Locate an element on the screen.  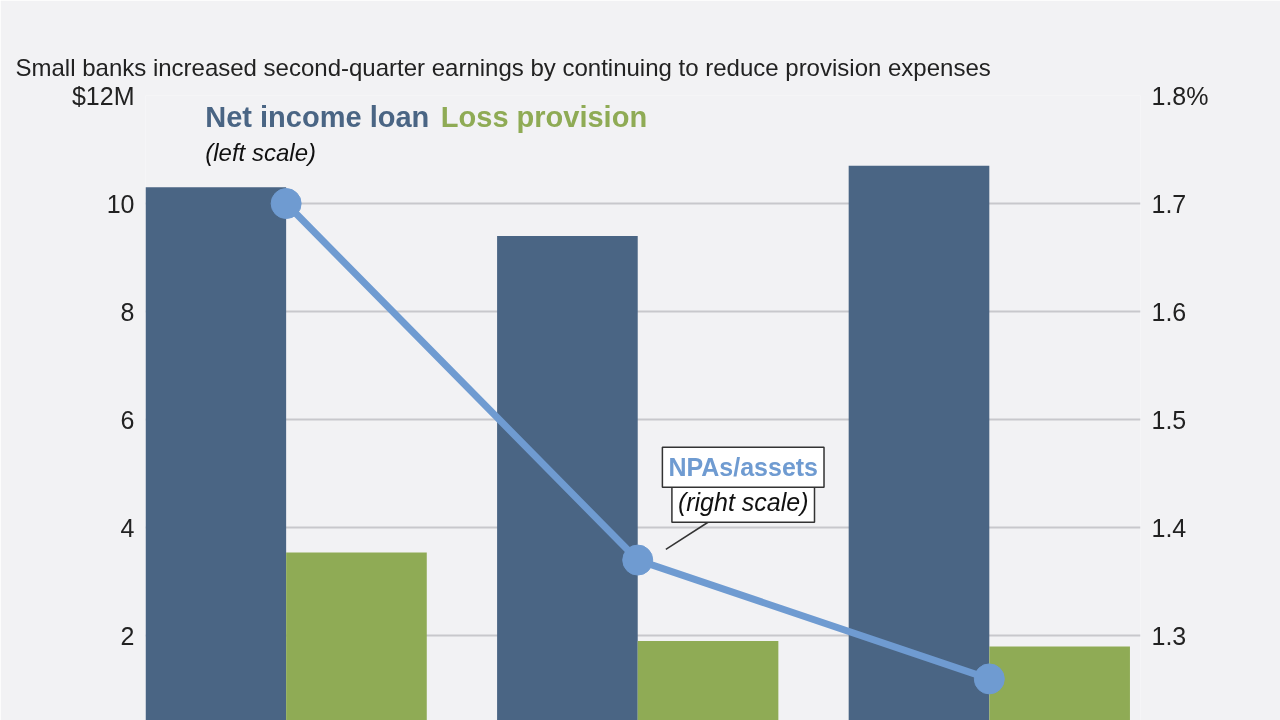
annotation: (right scale) is located at coordinates (743, 502).